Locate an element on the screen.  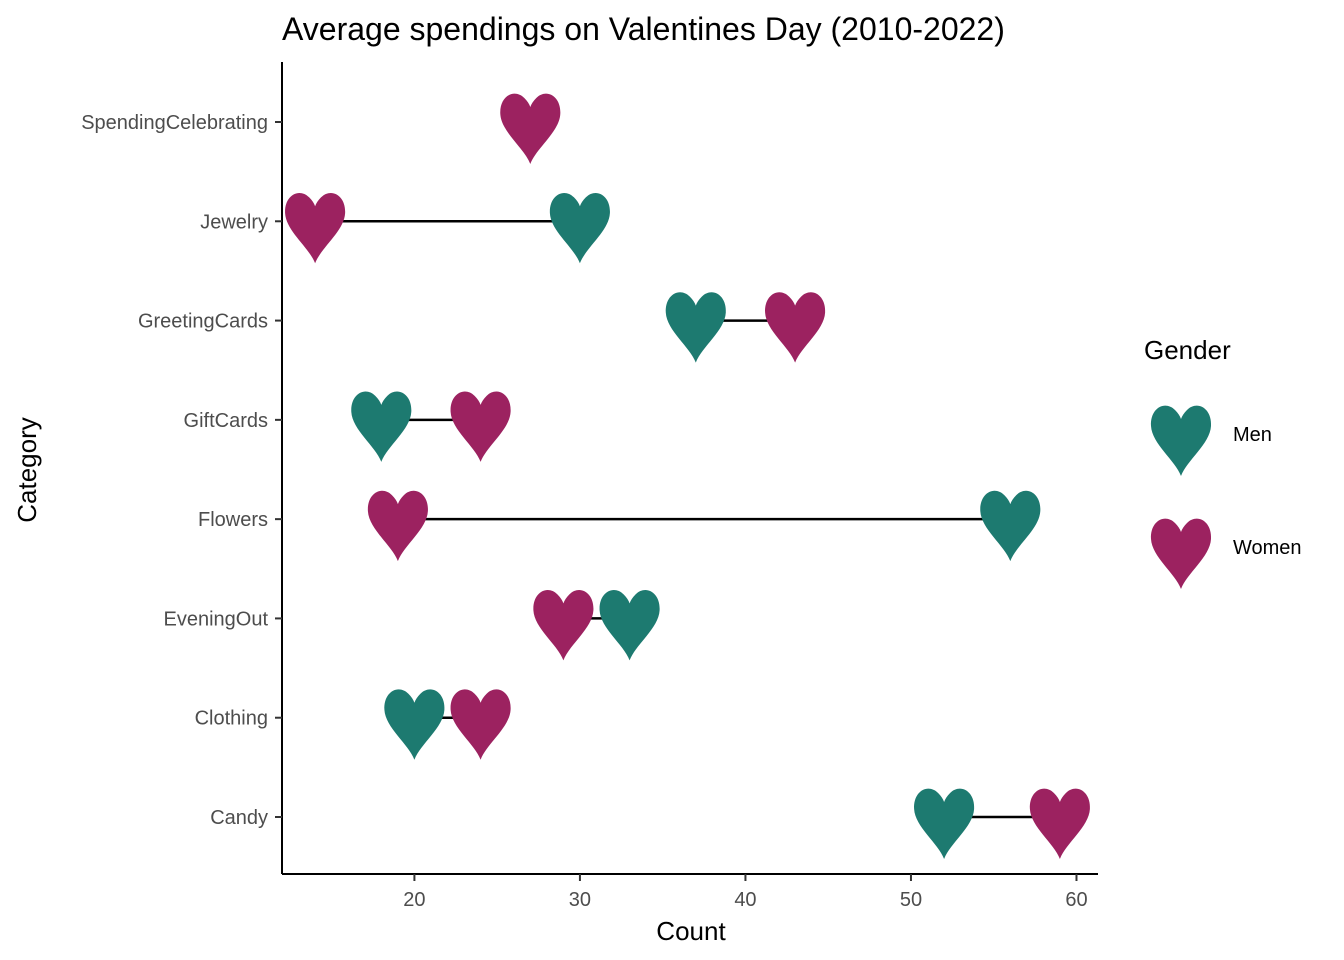
x-tick-label: 30 is located at coordinates (580, 900).